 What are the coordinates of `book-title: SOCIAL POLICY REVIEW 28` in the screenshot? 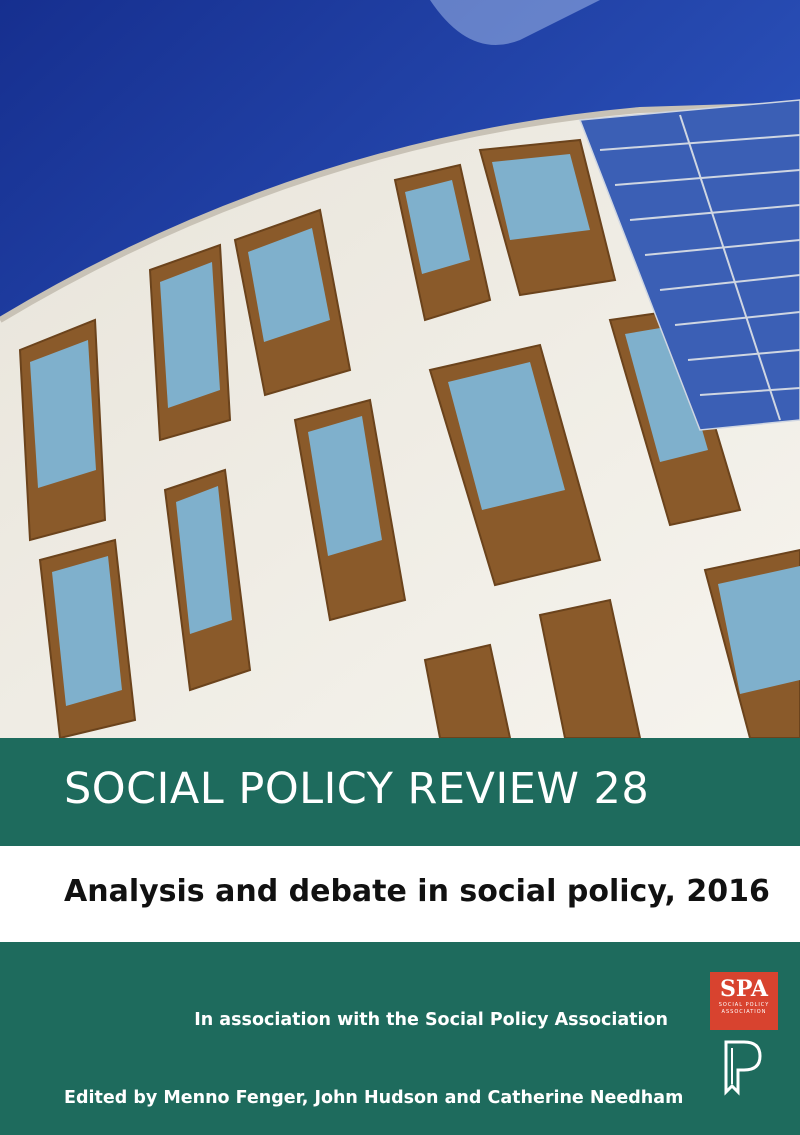 It's located at (357, 789).